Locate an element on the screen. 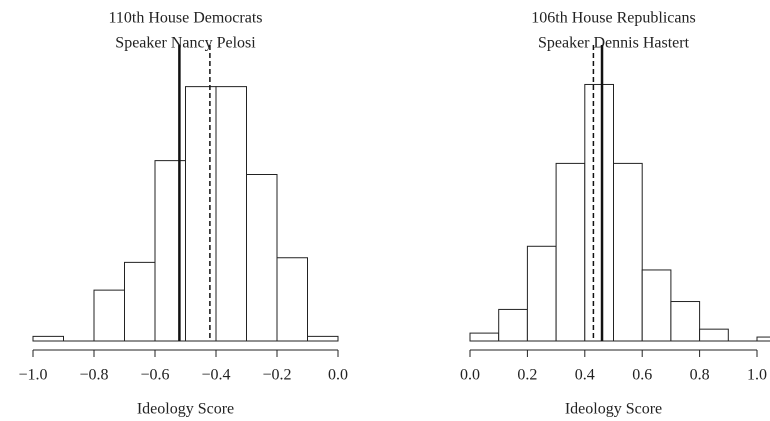  x-tick-label: 0.6 is located at coordinates (642, 375).